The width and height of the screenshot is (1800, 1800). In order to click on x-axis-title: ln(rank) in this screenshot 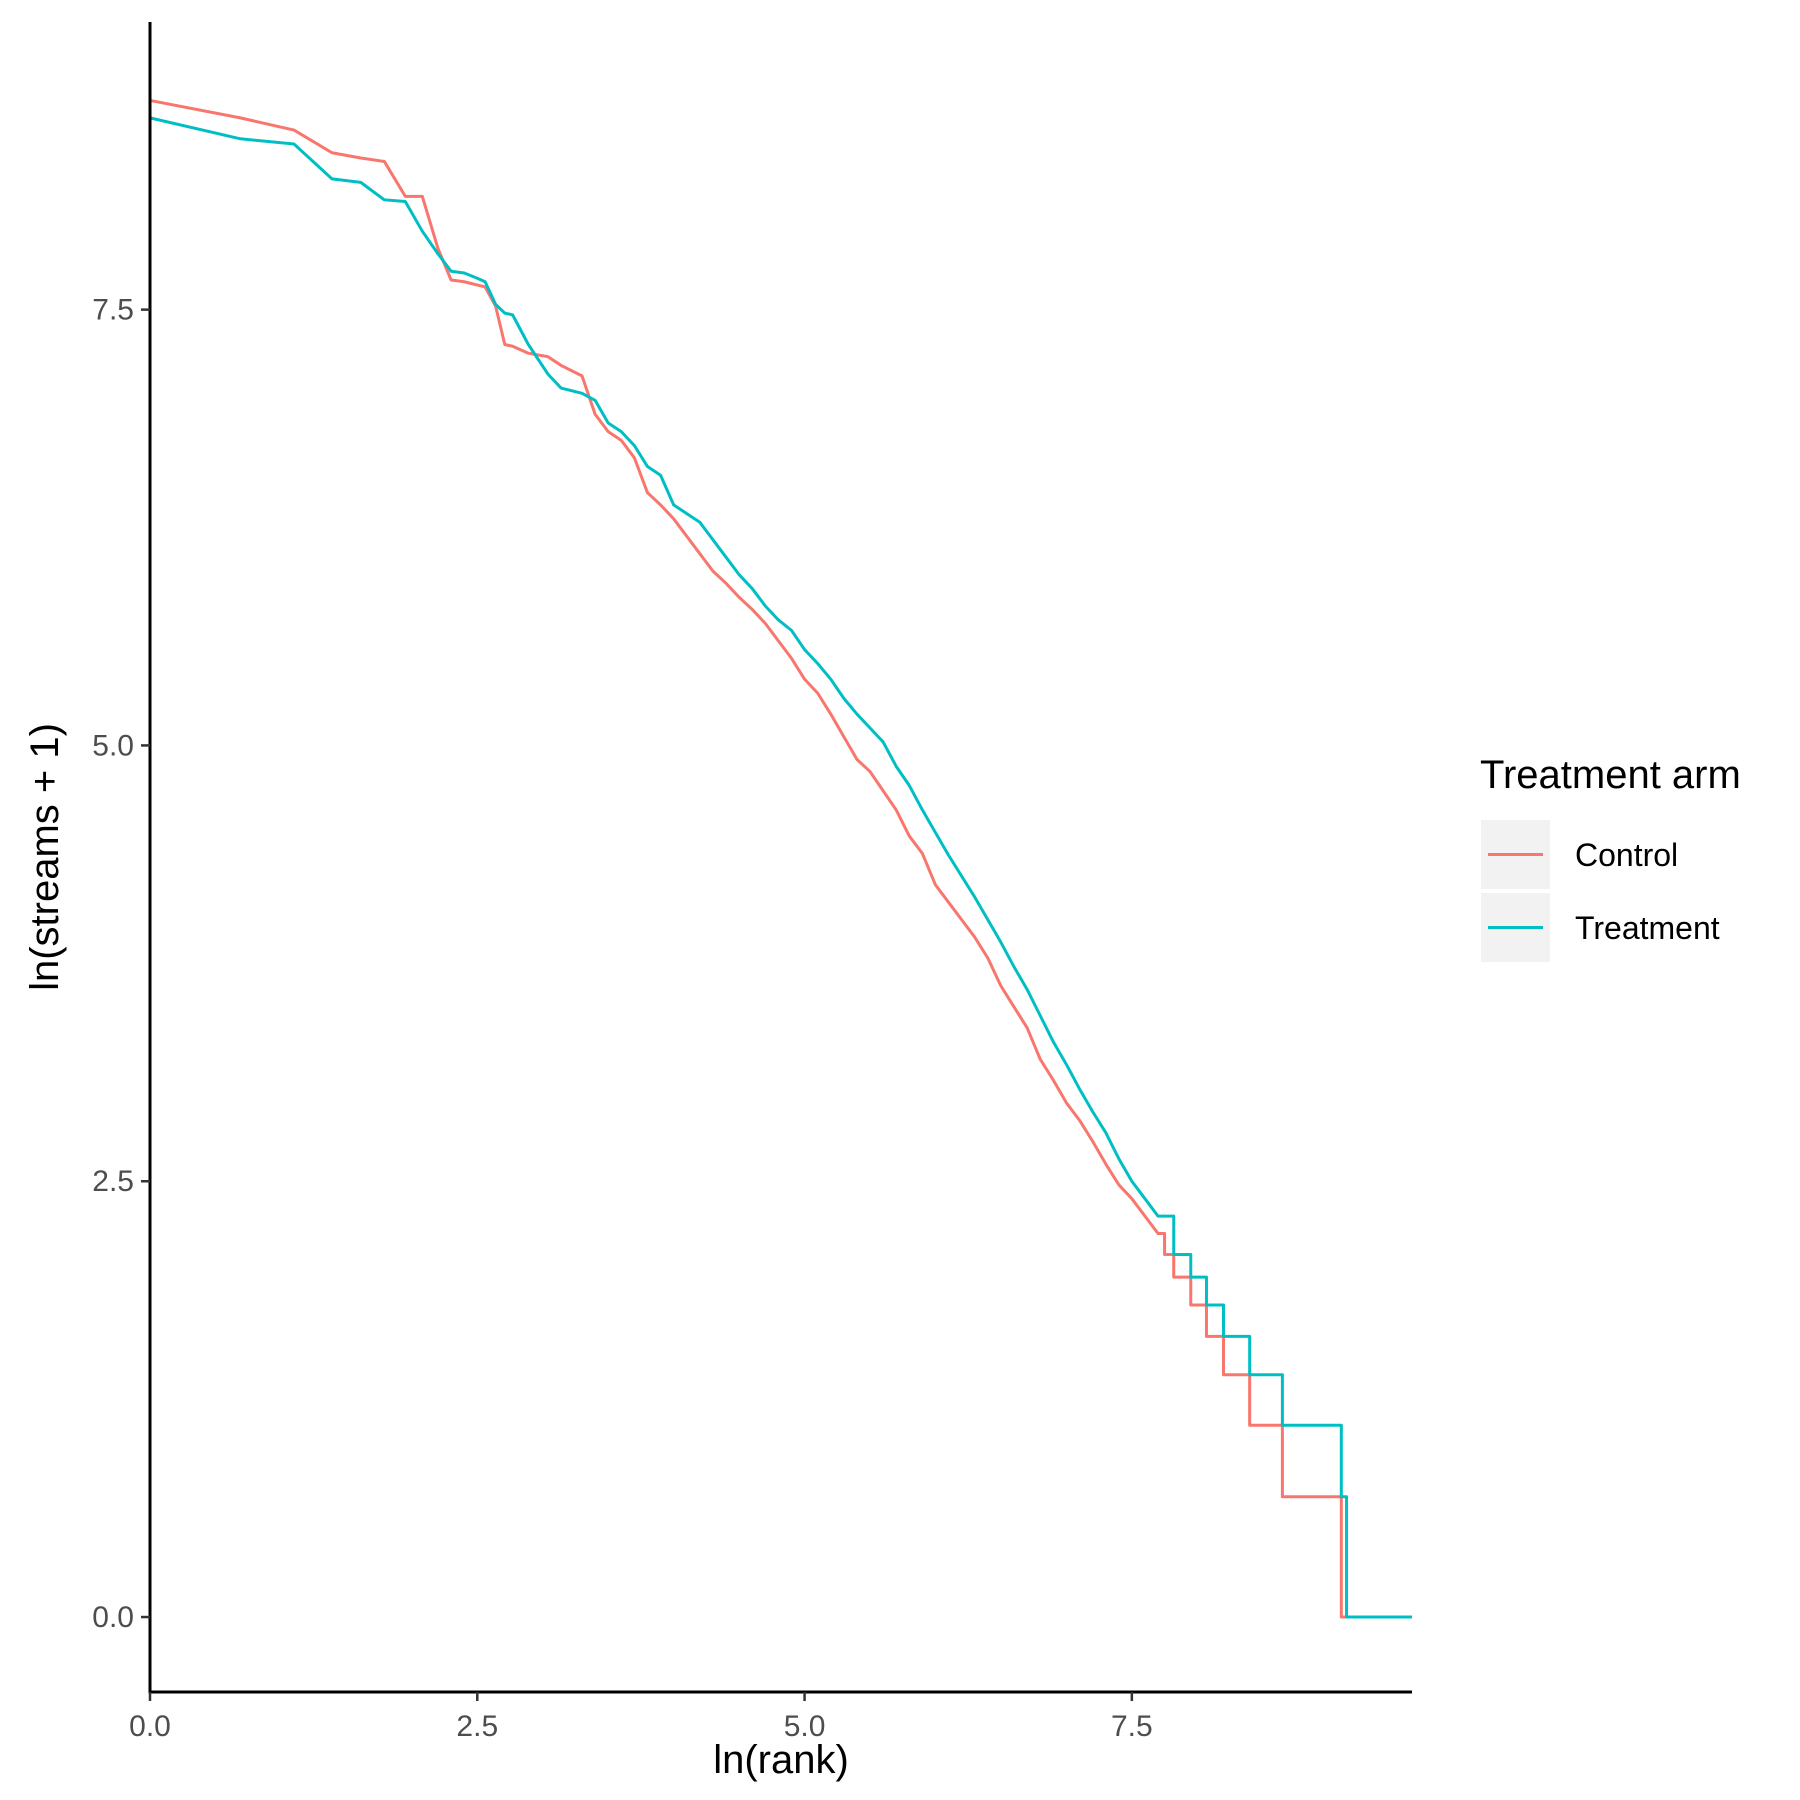, I will do `click(781, 1760)`.